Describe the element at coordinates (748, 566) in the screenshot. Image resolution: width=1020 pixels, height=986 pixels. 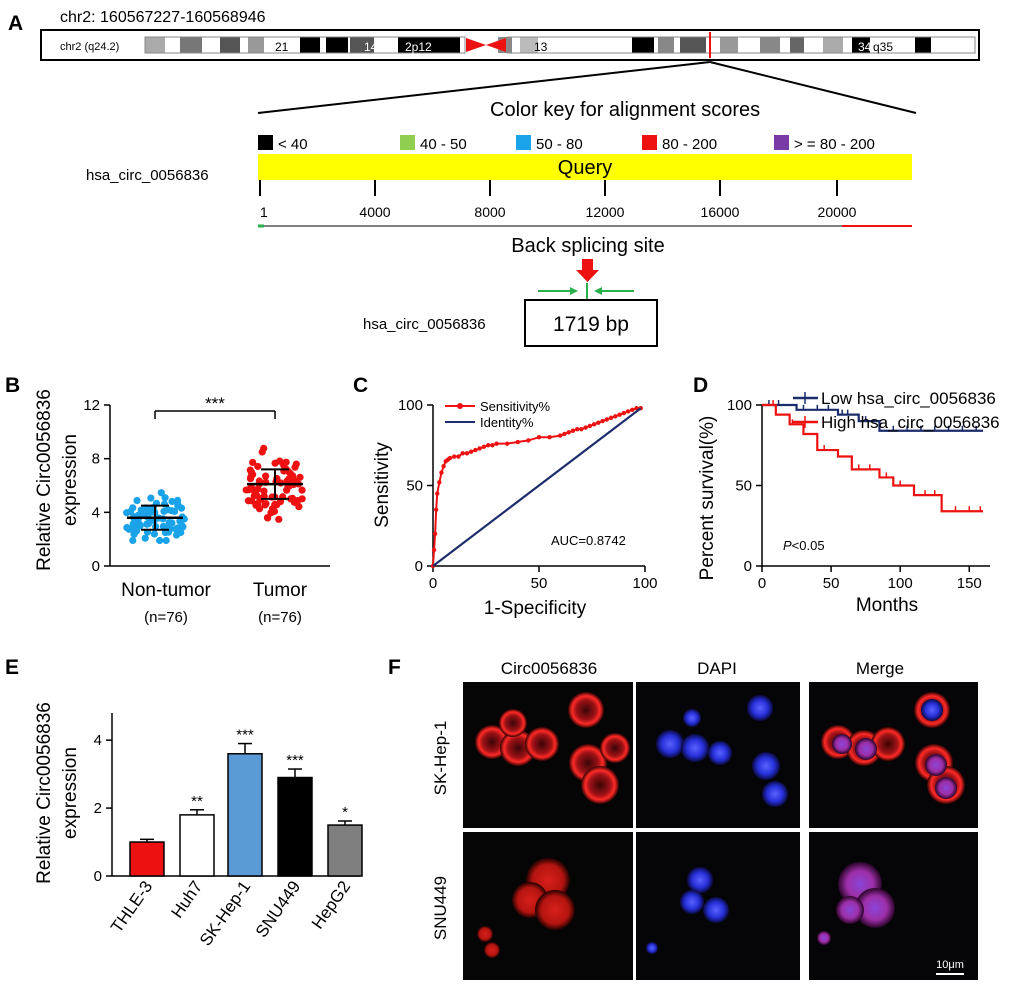
I see `d-ytick-label-0: 0` at that location.